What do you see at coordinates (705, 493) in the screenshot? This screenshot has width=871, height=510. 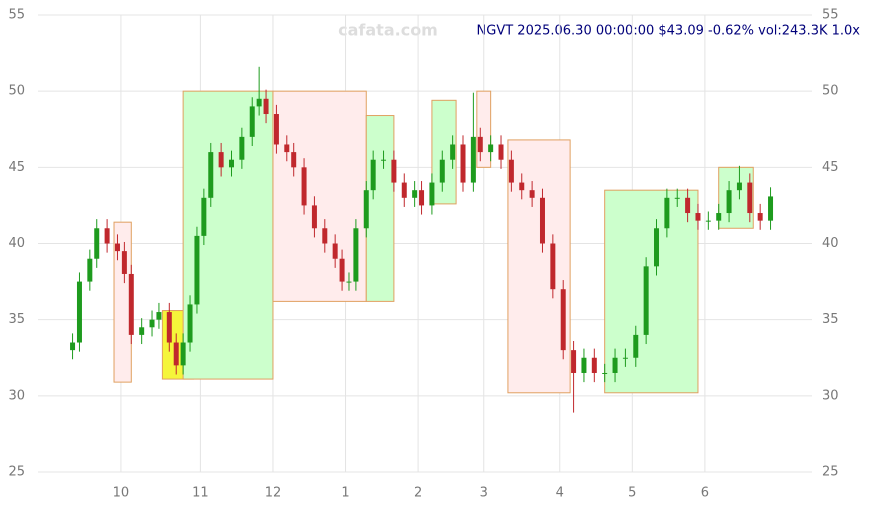 I see `x-tick-label: 6` at bounding box center [705, 493].